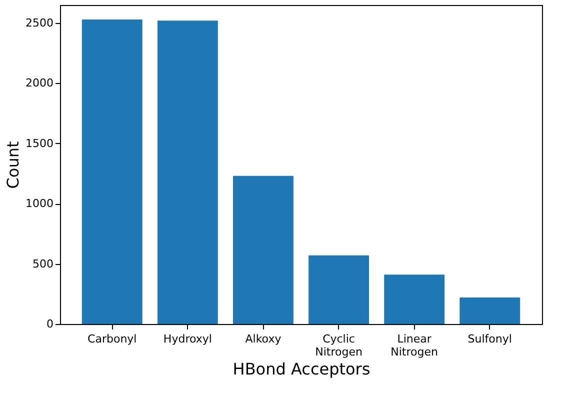 This screenshot has height=401, width=568. What do you see at coordinates (263, 339) in the screenshot?
I see `x-tick-label: Alkoxy` at bounding box center [263, 339].